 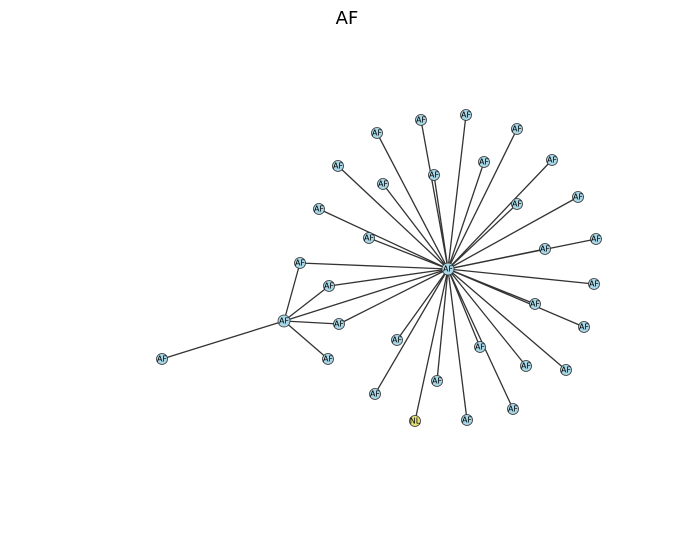 I want to click on graph-node-n17: AF, so click(x=535, y=304).